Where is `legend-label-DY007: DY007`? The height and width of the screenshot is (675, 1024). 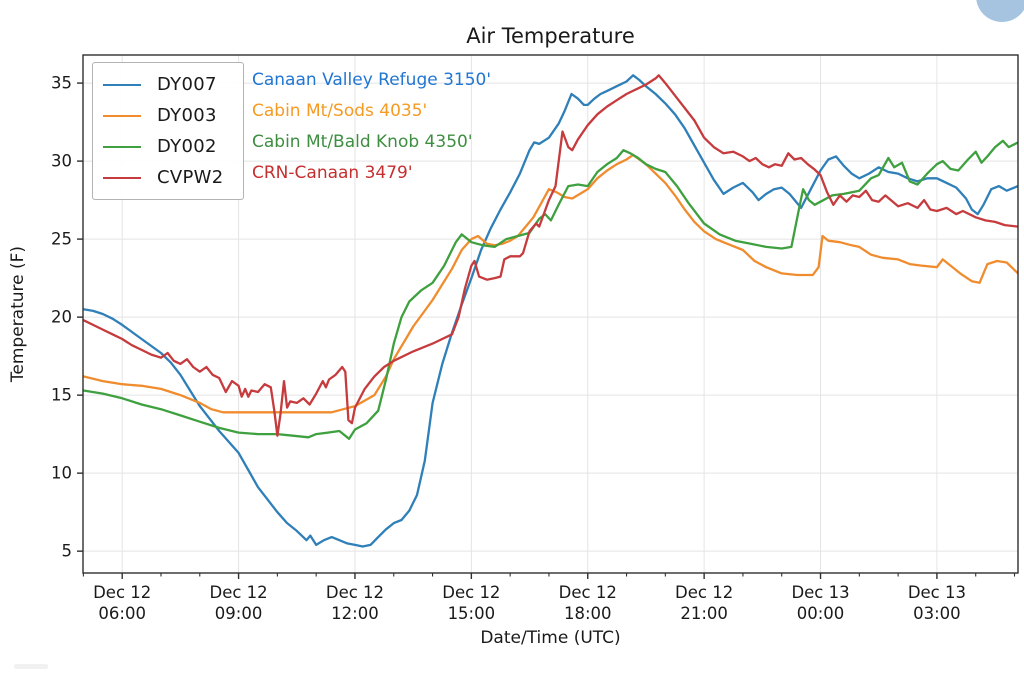
legend-label-DY007: DY007 is located at coordinates (187, 84).